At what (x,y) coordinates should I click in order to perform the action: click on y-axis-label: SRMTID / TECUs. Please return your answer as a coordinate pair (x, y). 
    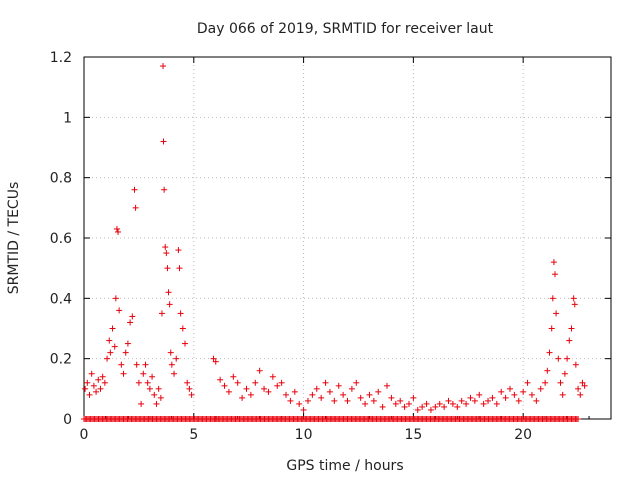
    Looking at the image, I should click on (14, 238).